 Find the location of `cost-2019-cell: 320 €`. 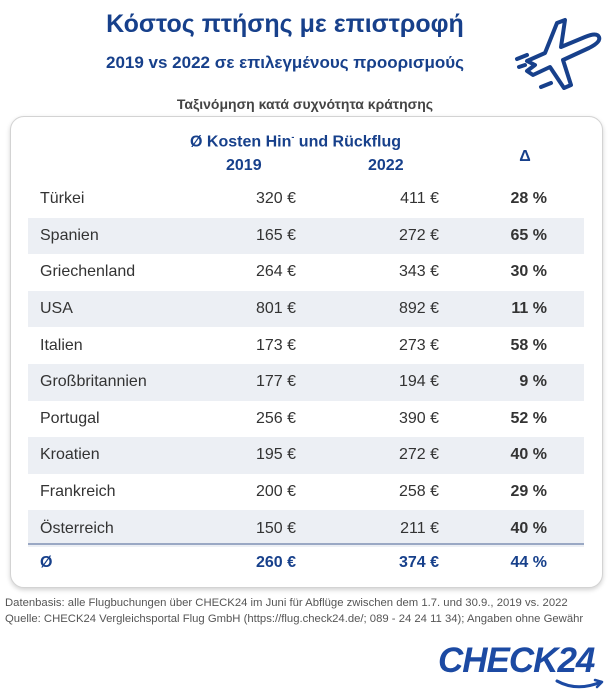

cost-2019-cell: 320 € is located at coordinates (275, 199).